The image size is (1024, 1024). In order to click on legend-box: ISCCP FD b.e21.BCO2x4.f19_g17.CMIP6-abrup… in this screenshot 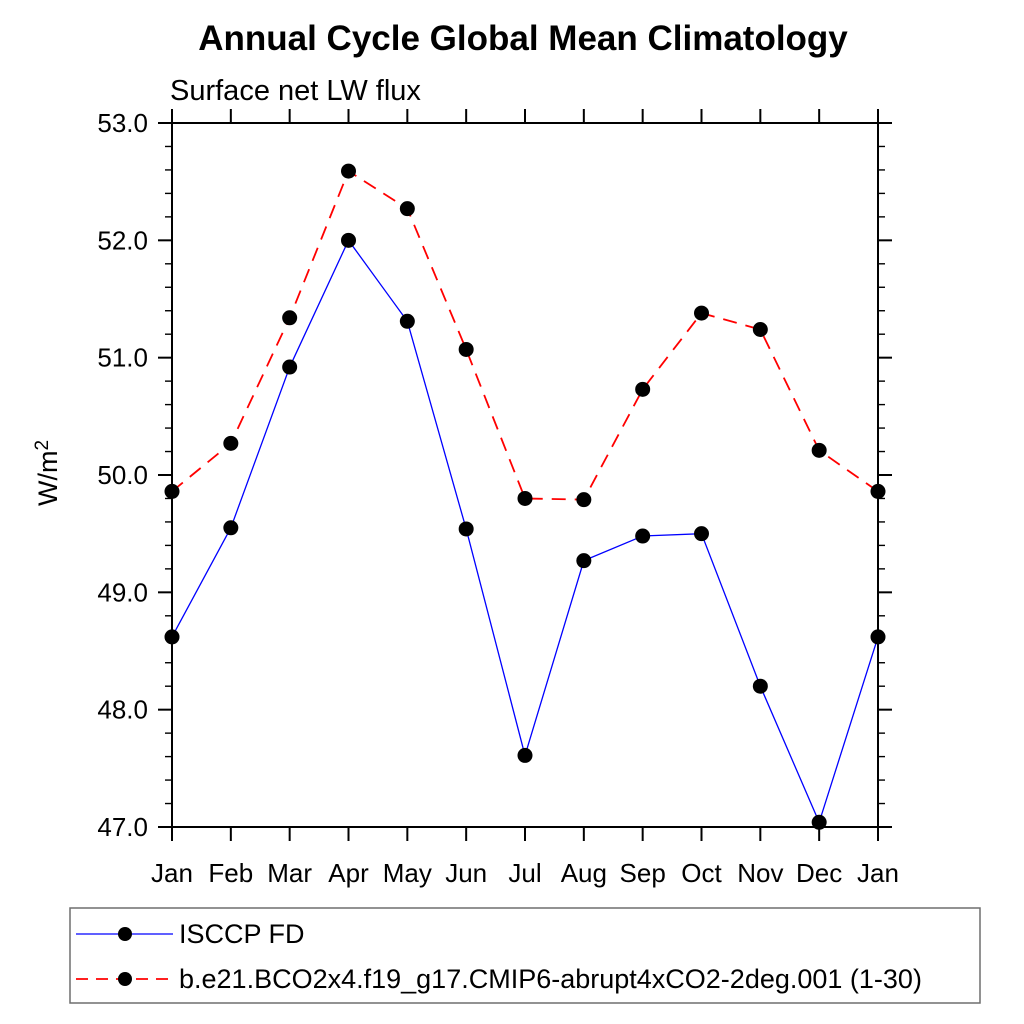, I will do `click(525, 955)`.